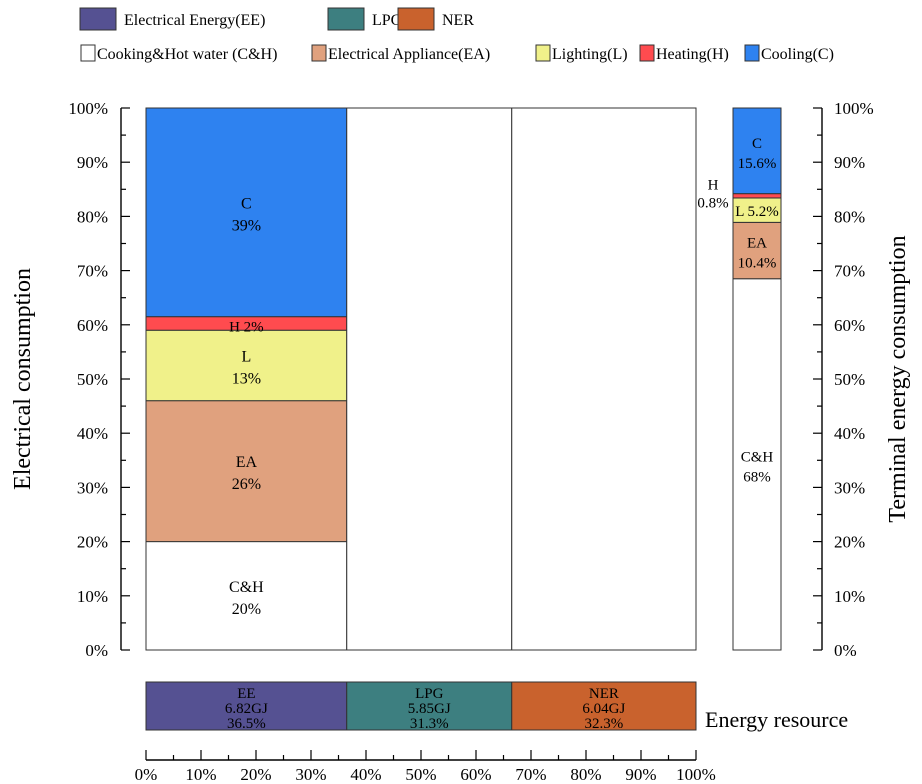 The image size is (922, 784). Describe the element at coordinates (246, 356) in the screenshot. I see `electrical-label: L` at that location.